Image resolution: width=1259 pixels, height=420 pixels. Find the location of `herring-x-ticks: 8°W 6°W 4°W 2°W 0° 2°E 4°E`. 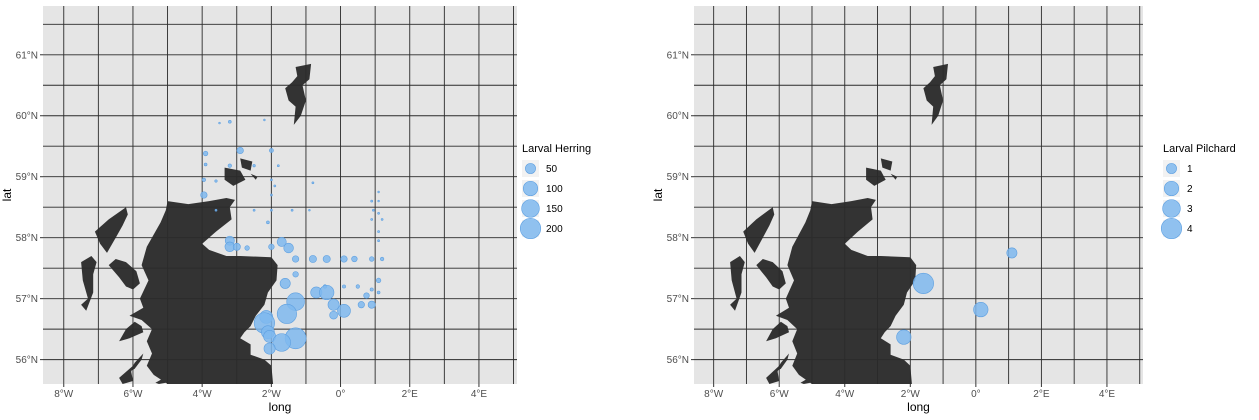

herring-x-ticks: 8°W 6°W 4°W 2°W 0° 2°E 4°E is located at coordinates (270, 392).